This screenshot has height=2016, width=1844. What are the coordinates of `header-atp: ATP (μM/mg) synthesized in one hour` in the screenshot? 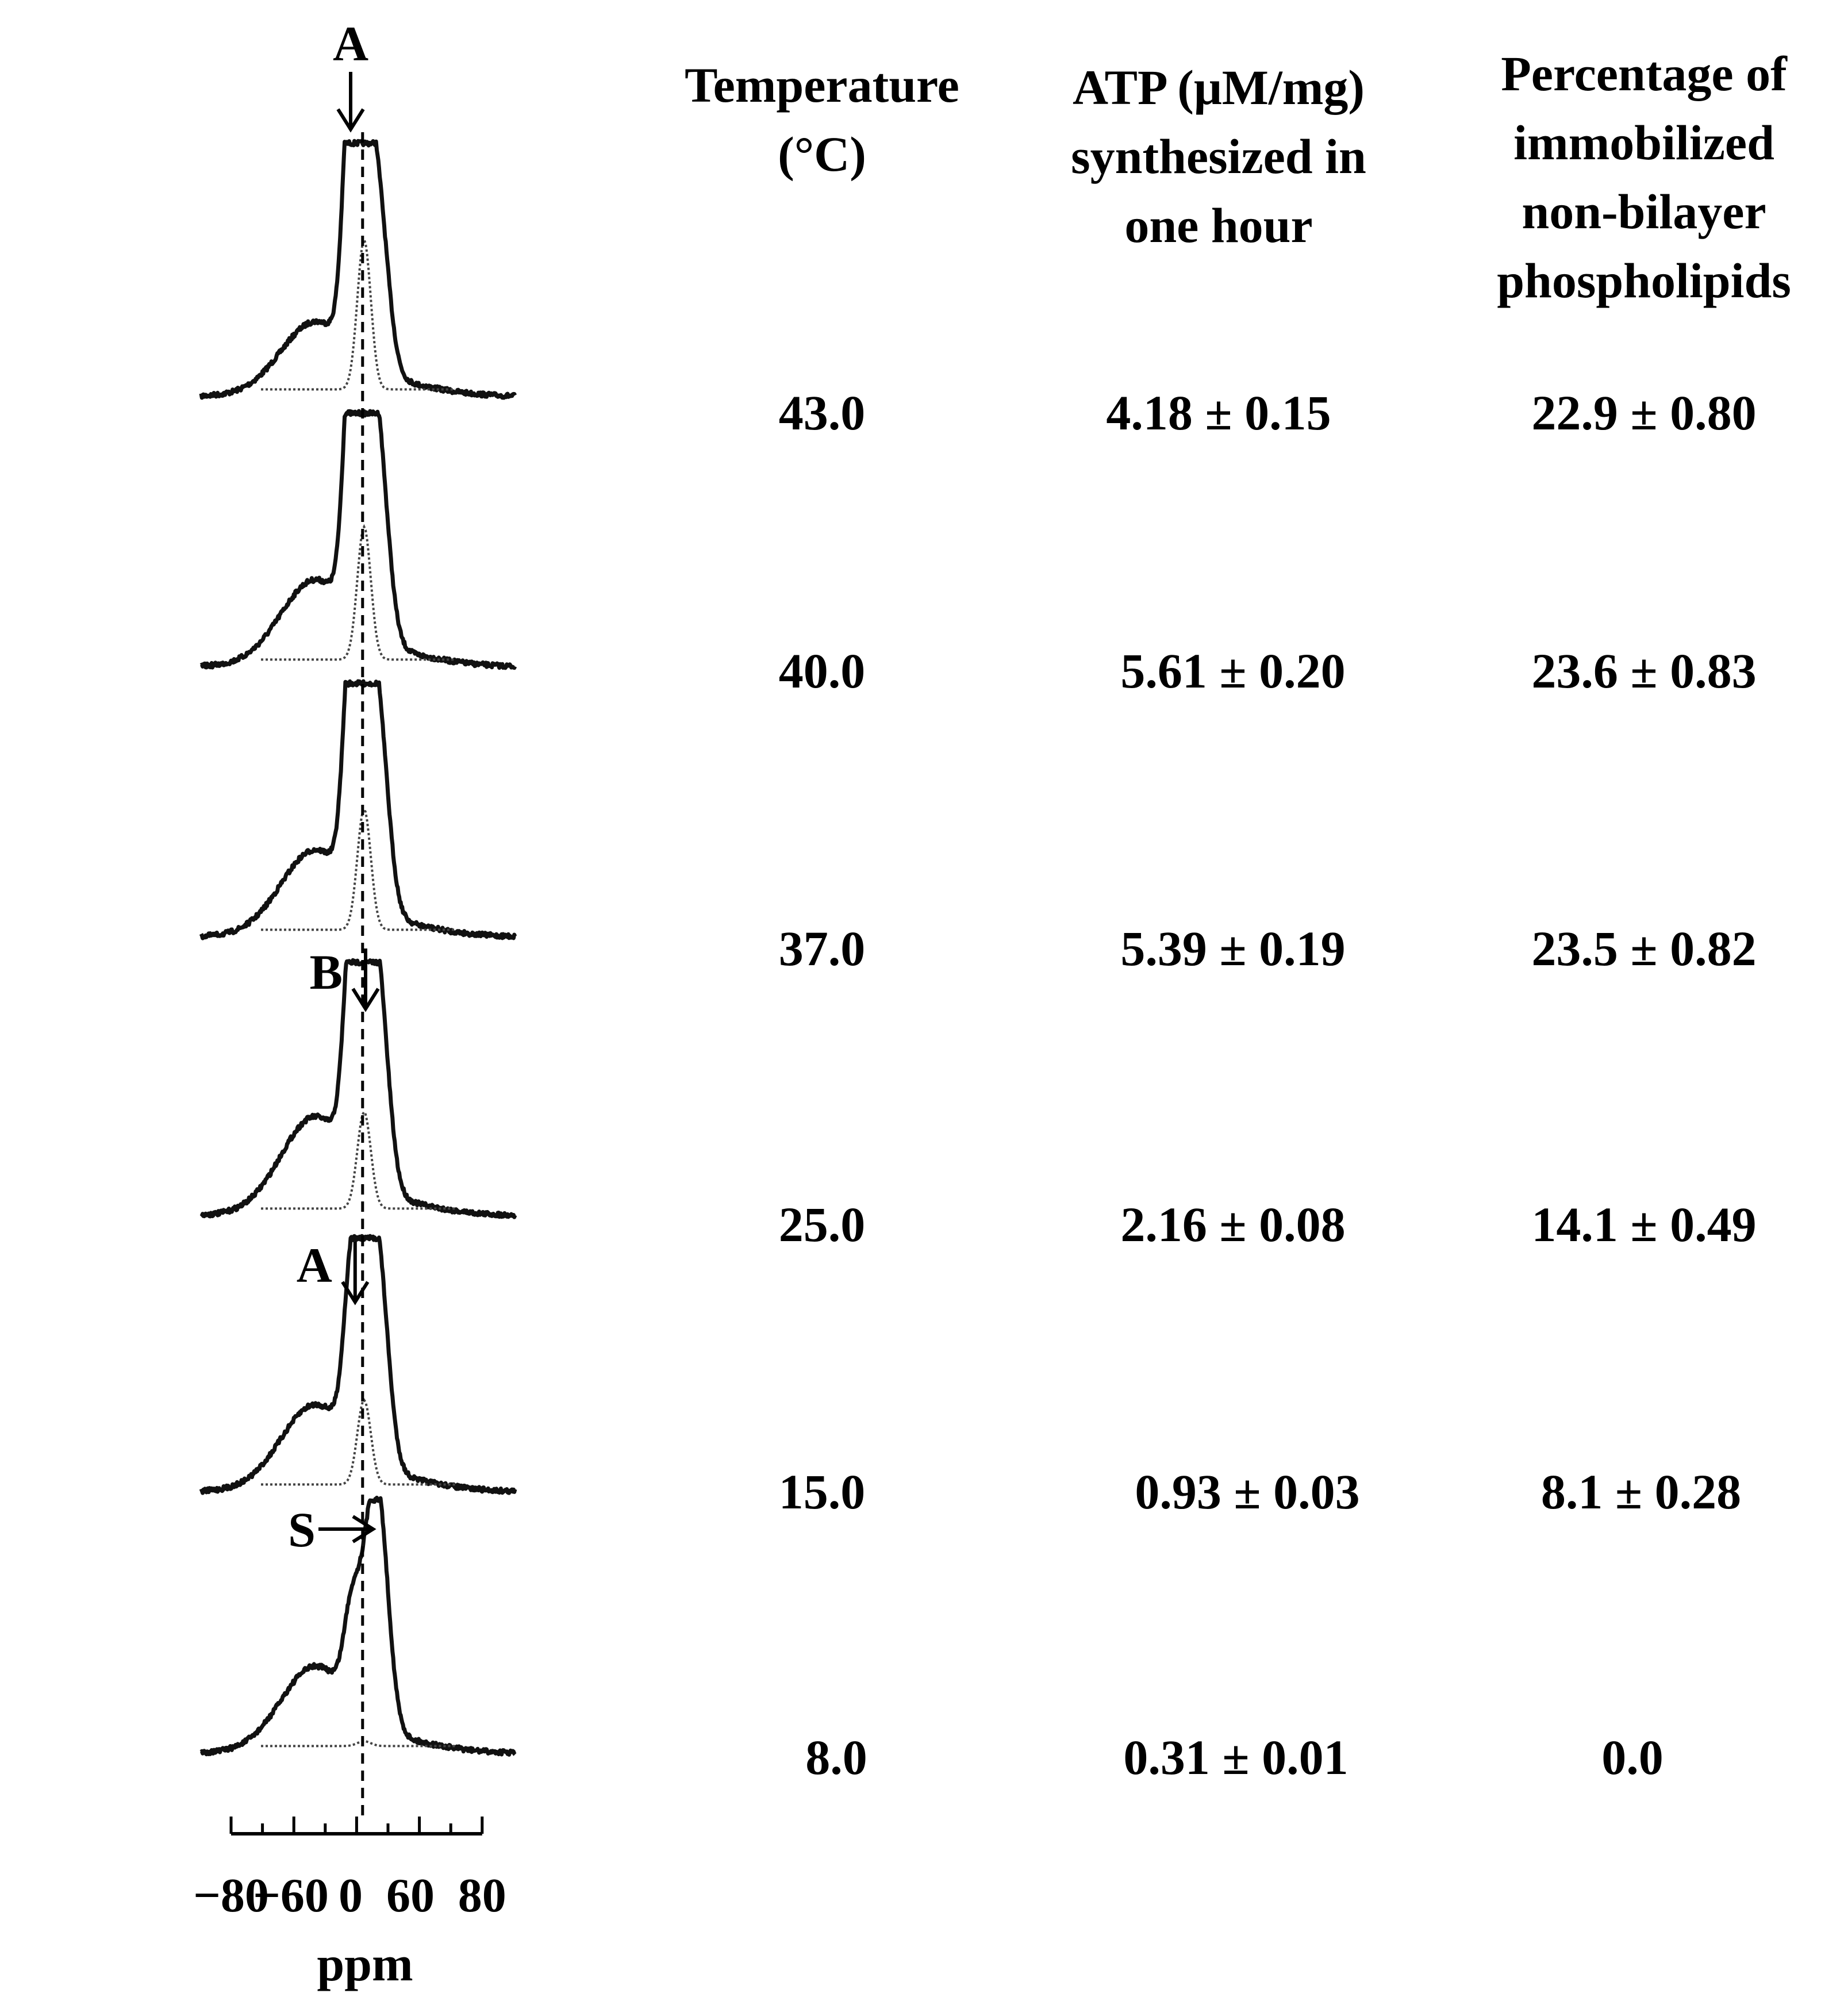 It's located at (1218, 156).